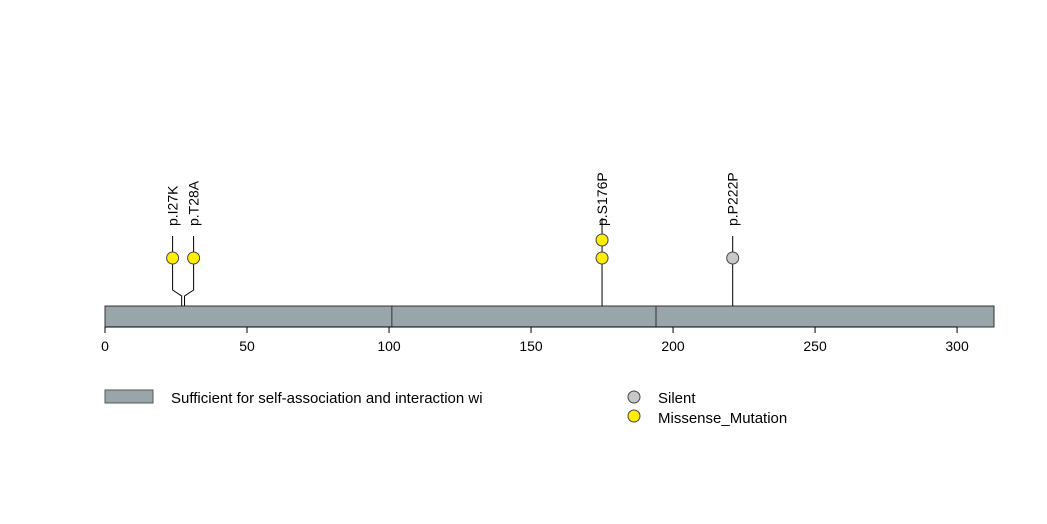 The width and height of the screenshot is (1047, 524). Describe the element at coordinates (105, 346) in the screenshot. I see `x-tick-label: 0` at that location.